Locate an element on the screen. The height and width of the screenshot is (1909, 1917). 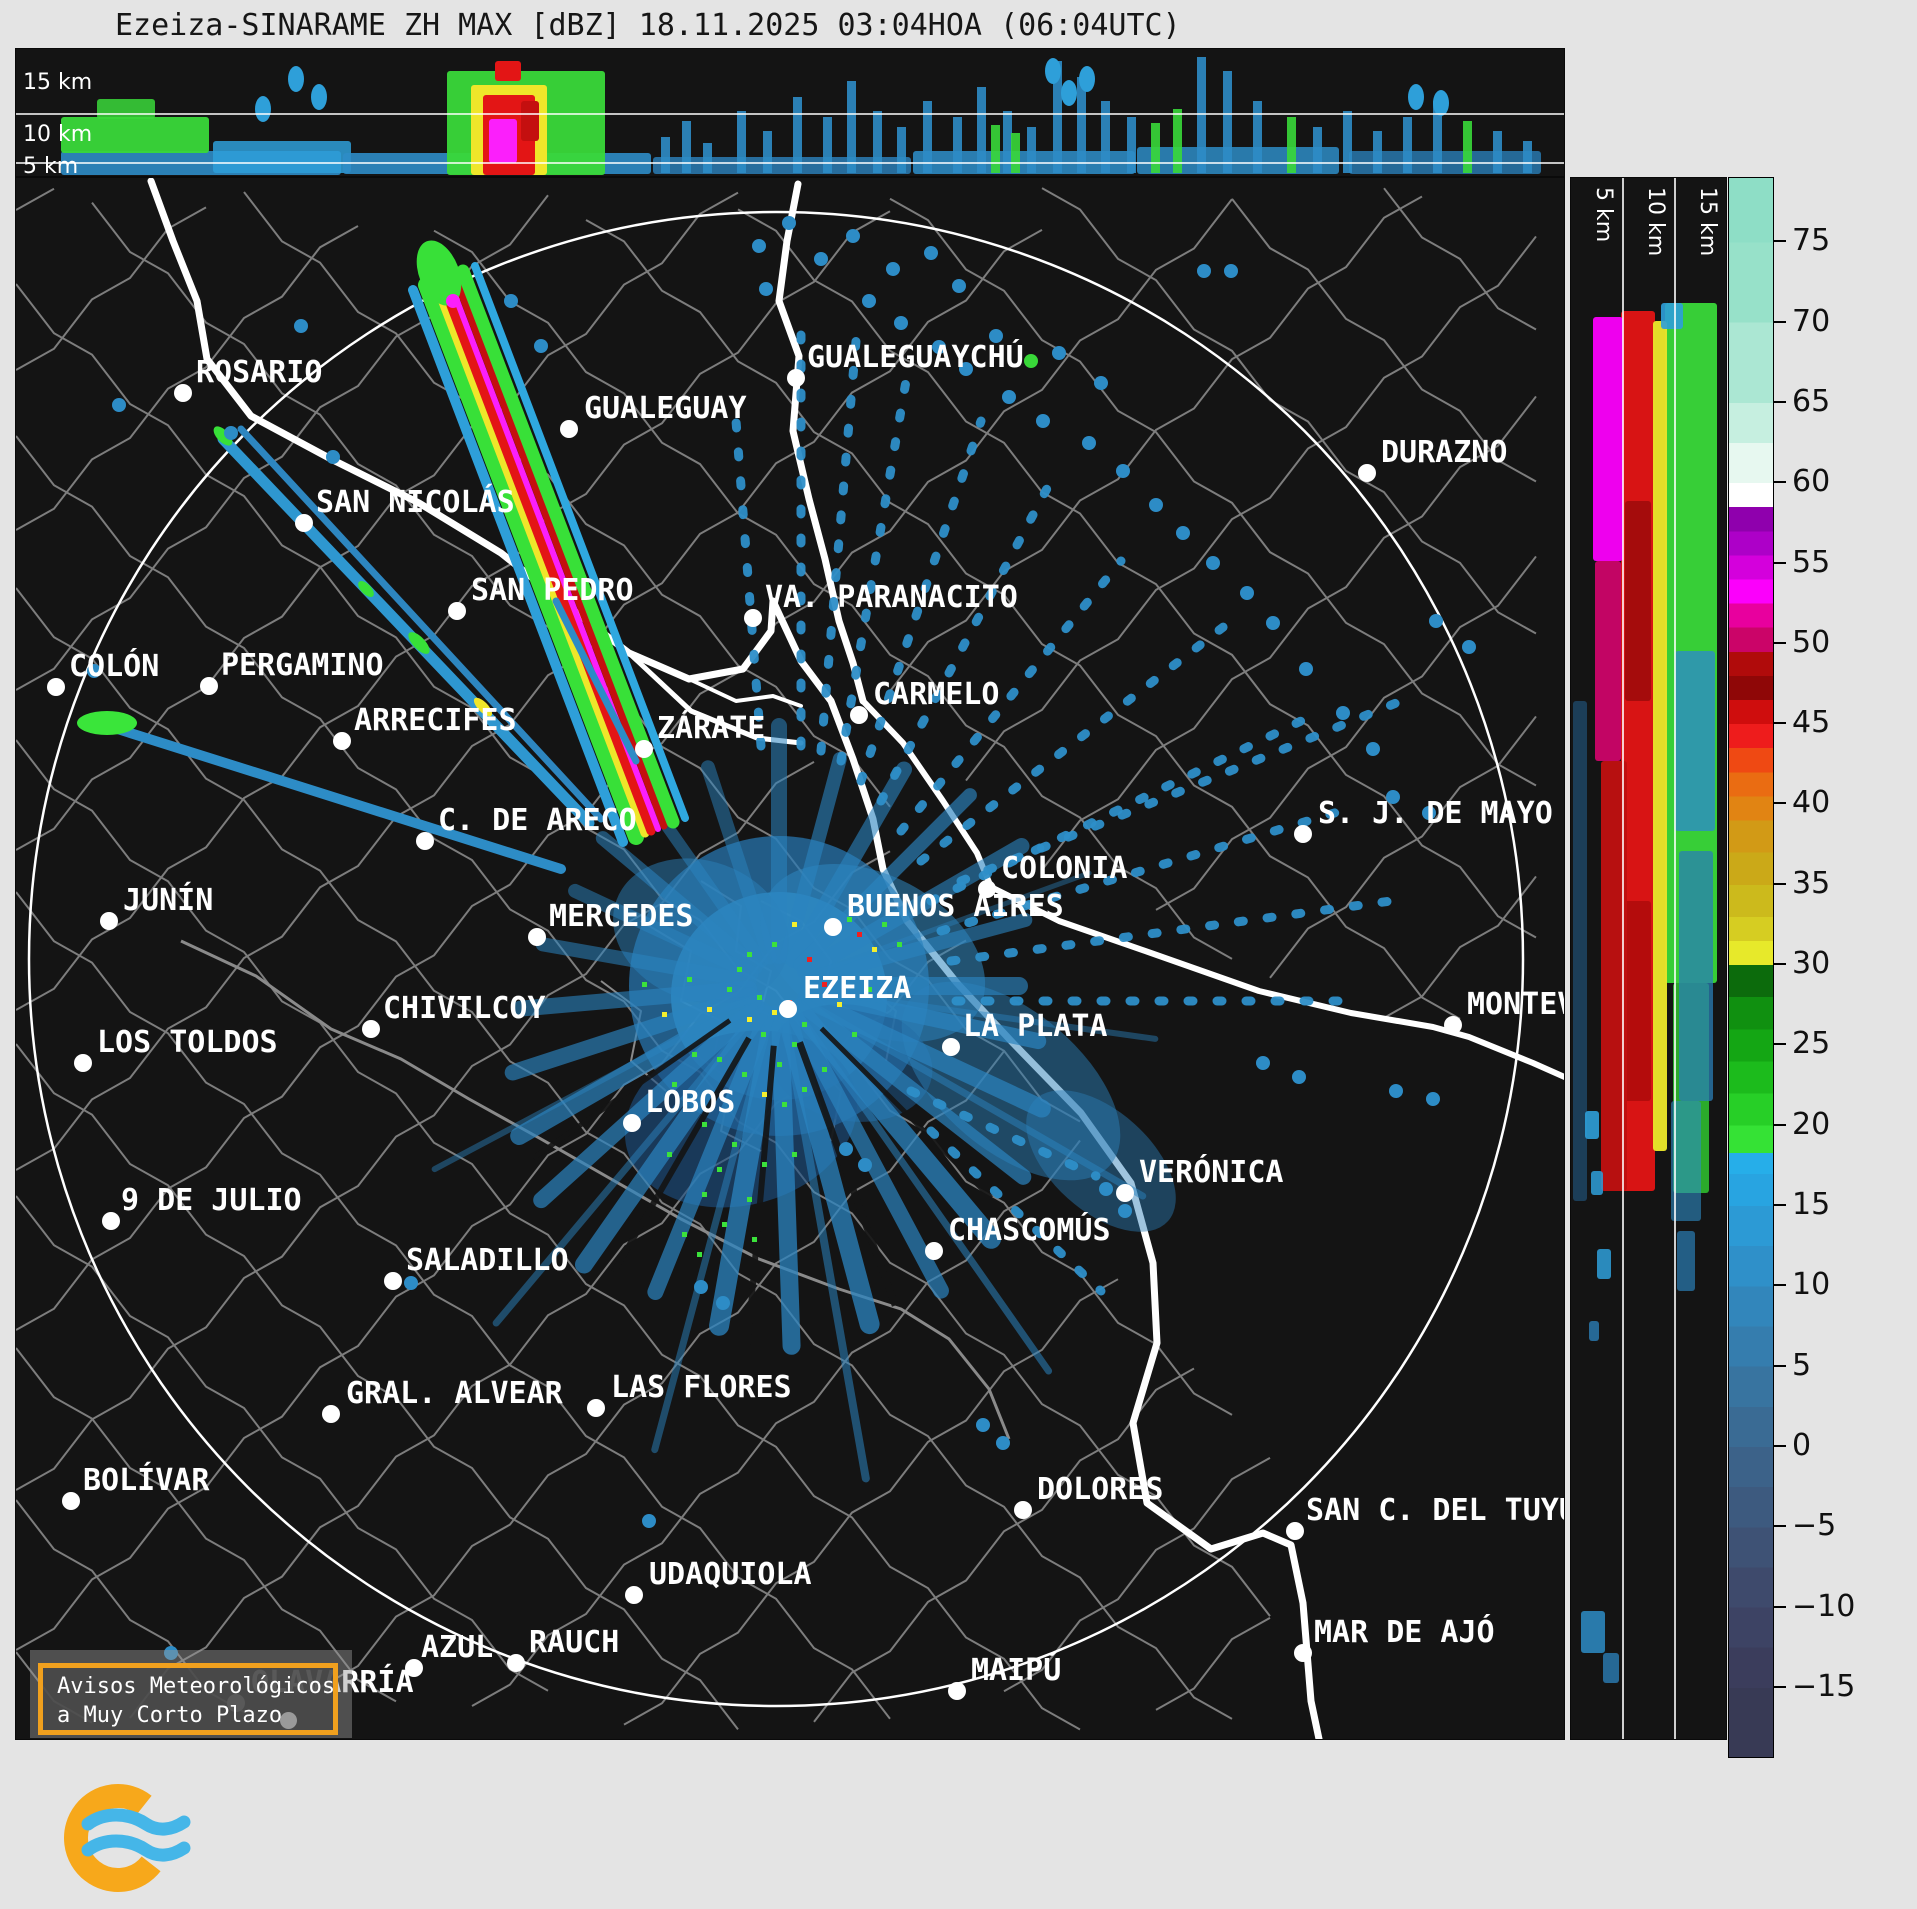
city-label: GRAL. ALVEAR is located at coordinates (455, 1393).